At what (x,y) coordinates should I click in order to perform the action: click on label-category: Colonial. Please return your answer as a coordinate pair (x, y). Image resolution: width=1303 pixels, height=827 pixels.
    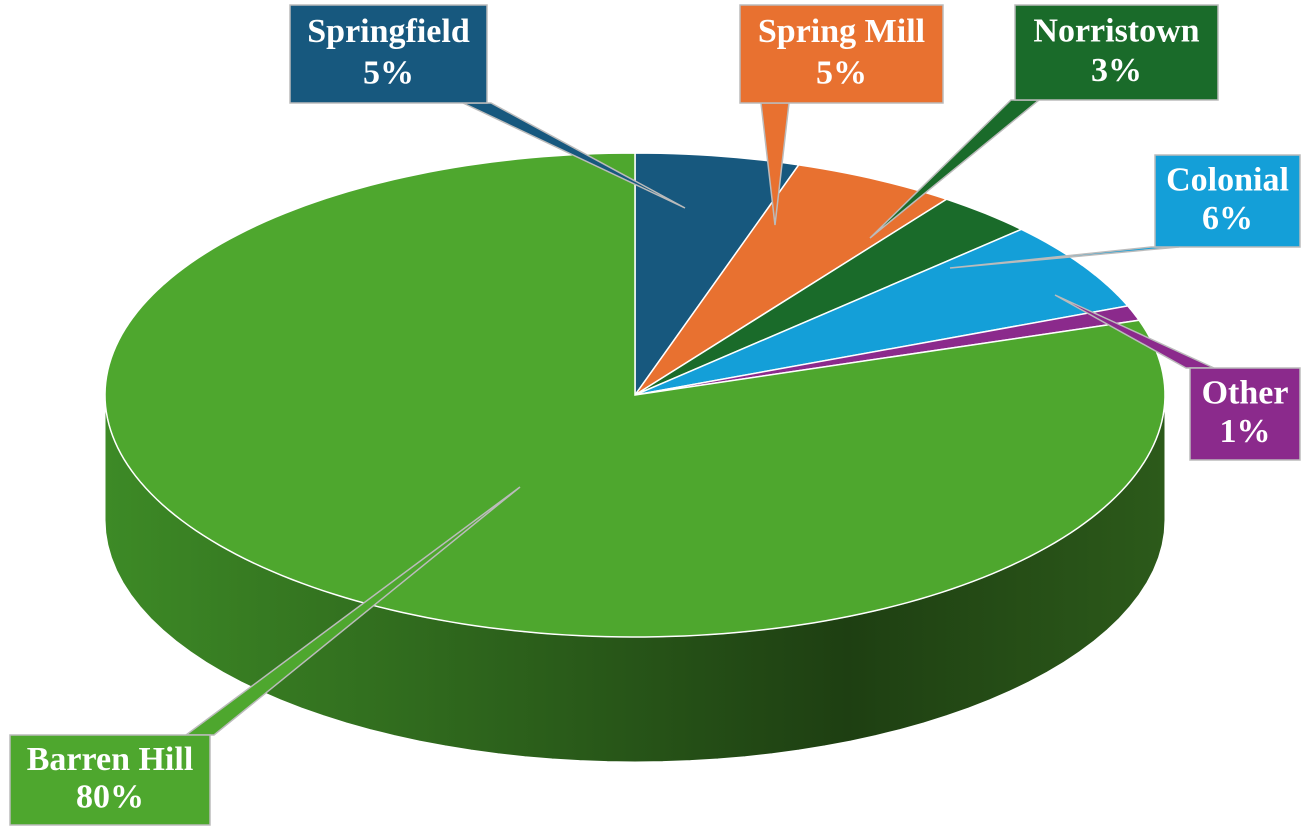
    Looking at the image, I should click on (1227, 179).